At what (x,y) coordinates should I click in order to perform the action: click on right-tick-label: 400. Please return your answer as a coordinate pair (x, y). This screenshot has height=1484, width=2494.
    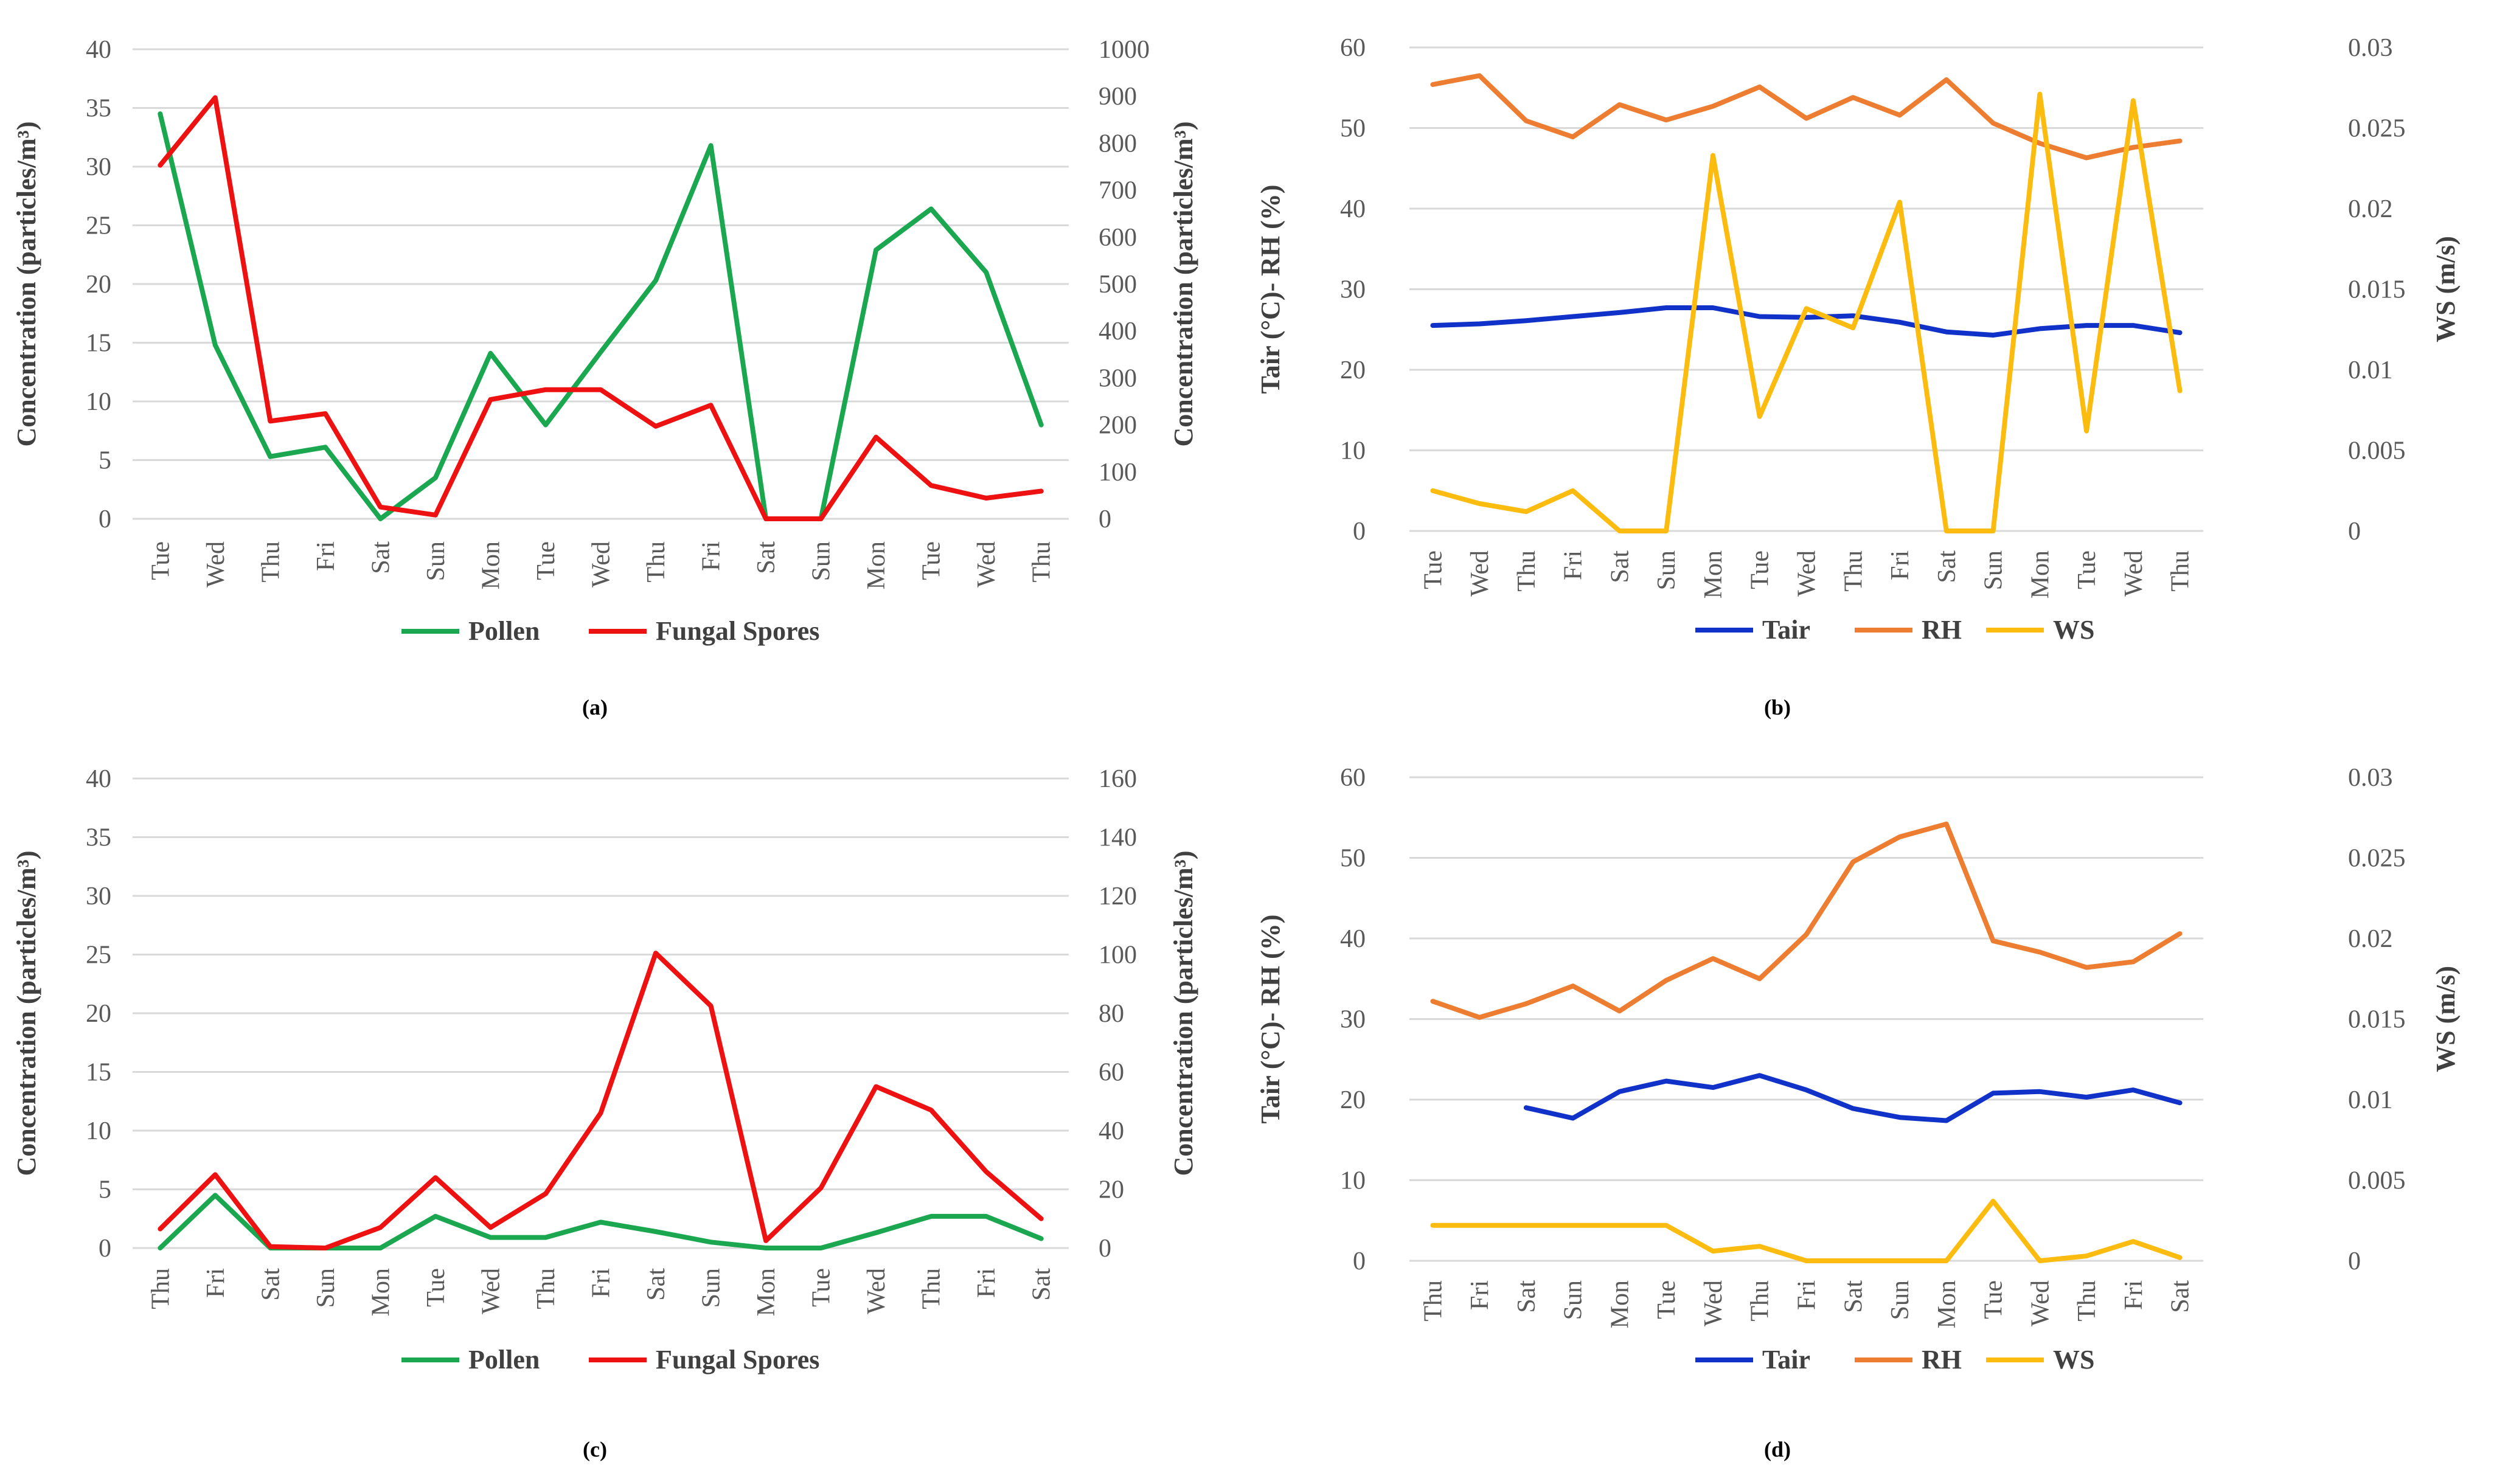
    Looking at the image, I should click on (1118, 331).